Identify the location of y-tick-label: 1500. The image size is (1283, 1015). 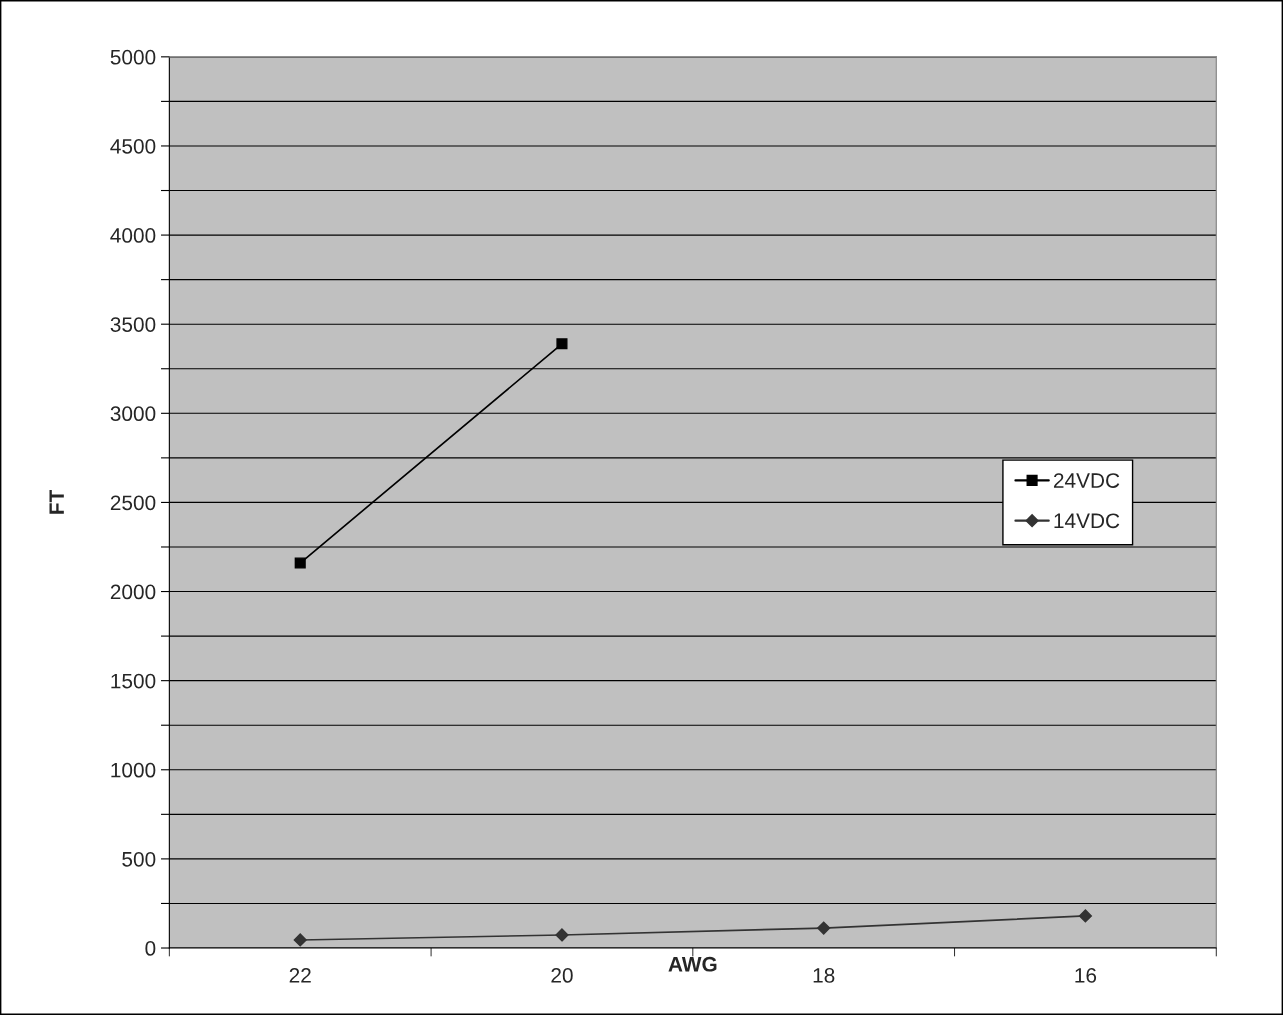
(133, 681).